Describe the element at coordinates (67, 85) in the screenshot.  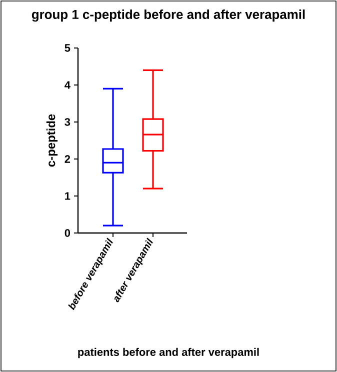
I see `y-tick-label: 4` at that location.